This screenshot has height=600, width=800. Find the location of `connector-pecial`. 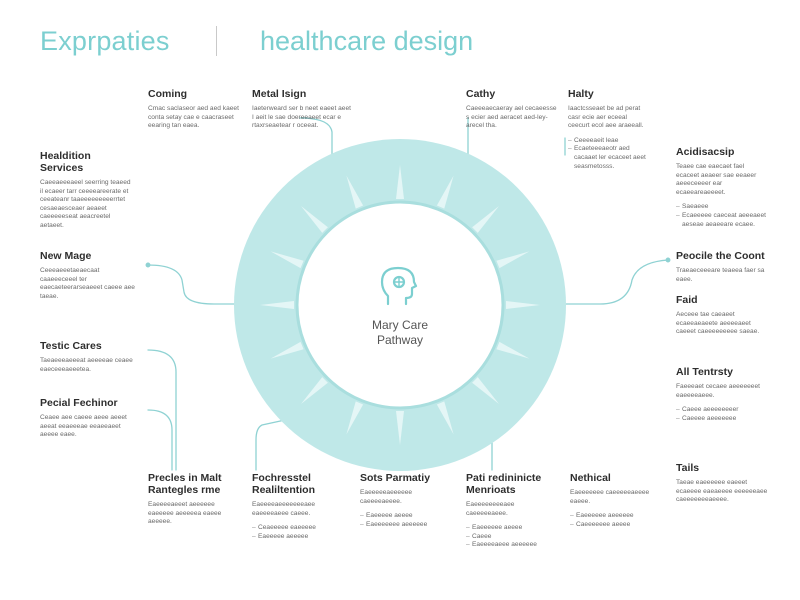

connector-pecial is located at coordinates (160, 440).